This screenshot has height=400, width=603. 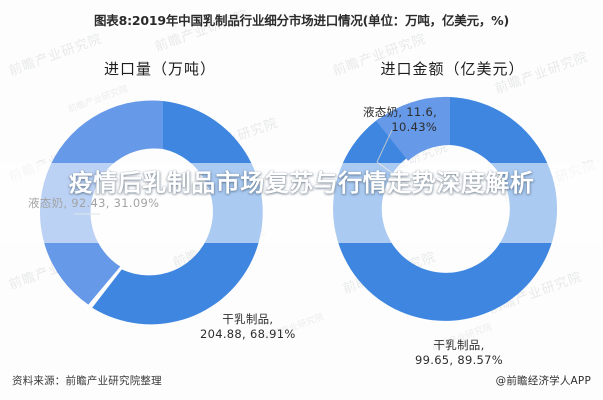 What do you see at coordinates (301, 183) in the screenshot?
I see `overlay-headline: 疫情后乳制品市场复苏与行情走势深度解析` at bounding box center [301, 183].